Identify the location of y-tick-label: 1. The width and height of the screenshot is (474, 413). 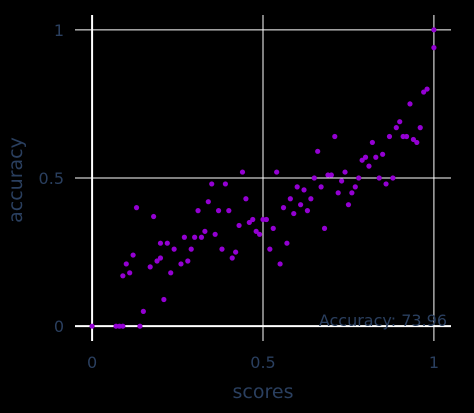
(59, 30).